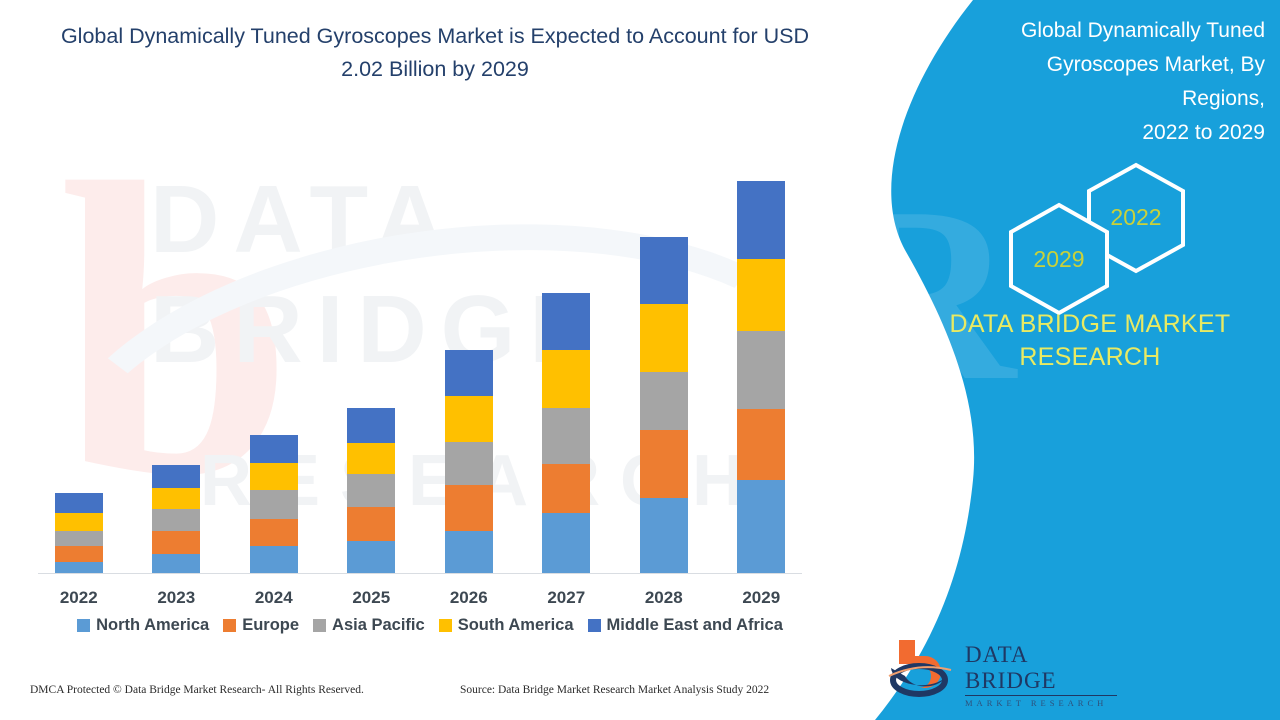  I want to click on bar-segment-2029-north-america, so click(761, 526).